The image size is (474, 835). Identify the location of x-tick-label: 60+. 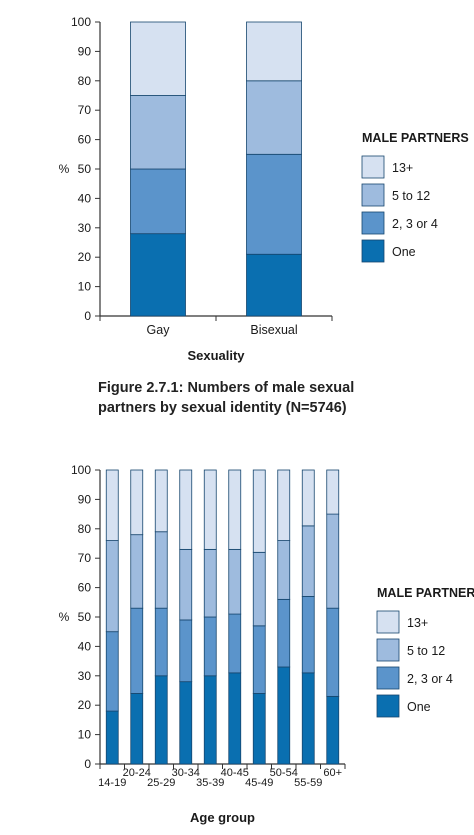
(332, 773).